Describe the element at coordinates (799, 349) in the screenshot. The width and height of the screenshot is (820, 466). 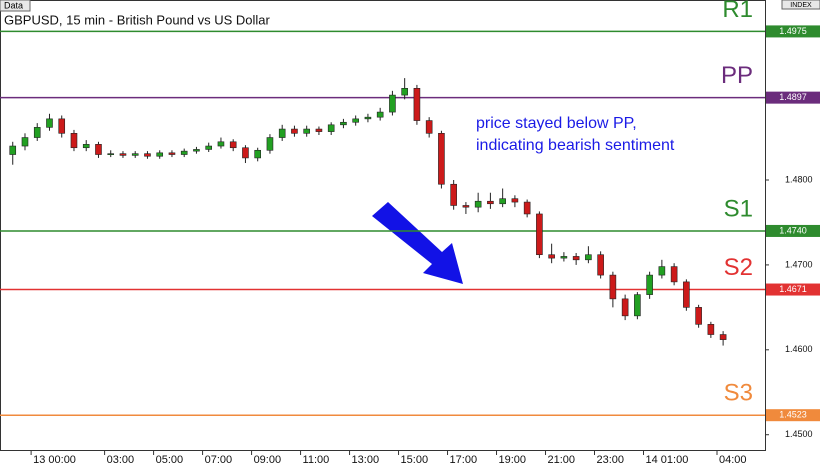
I see `y-tick-label: 1.4600` at that location.